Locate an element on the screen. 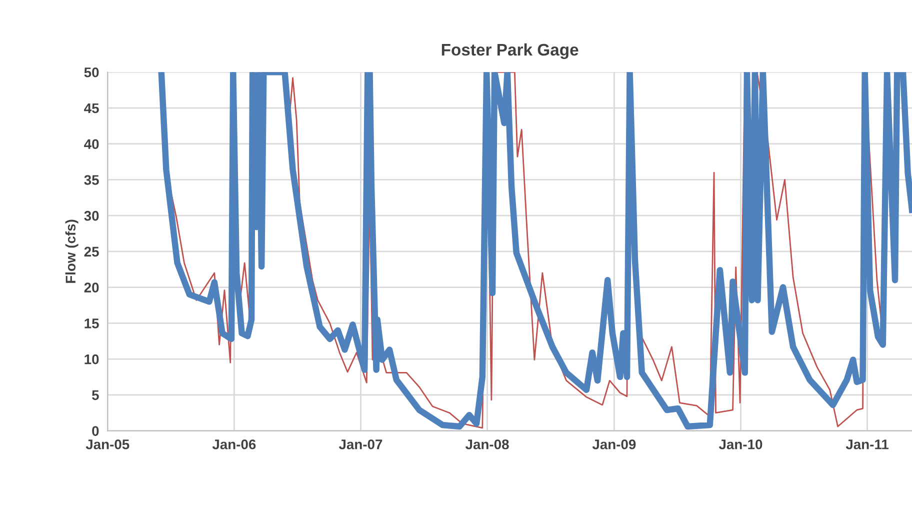 The height and width of the screenshot is (519, 912). x-tick-label: Jan-06 is located at coordinates (234, 444).